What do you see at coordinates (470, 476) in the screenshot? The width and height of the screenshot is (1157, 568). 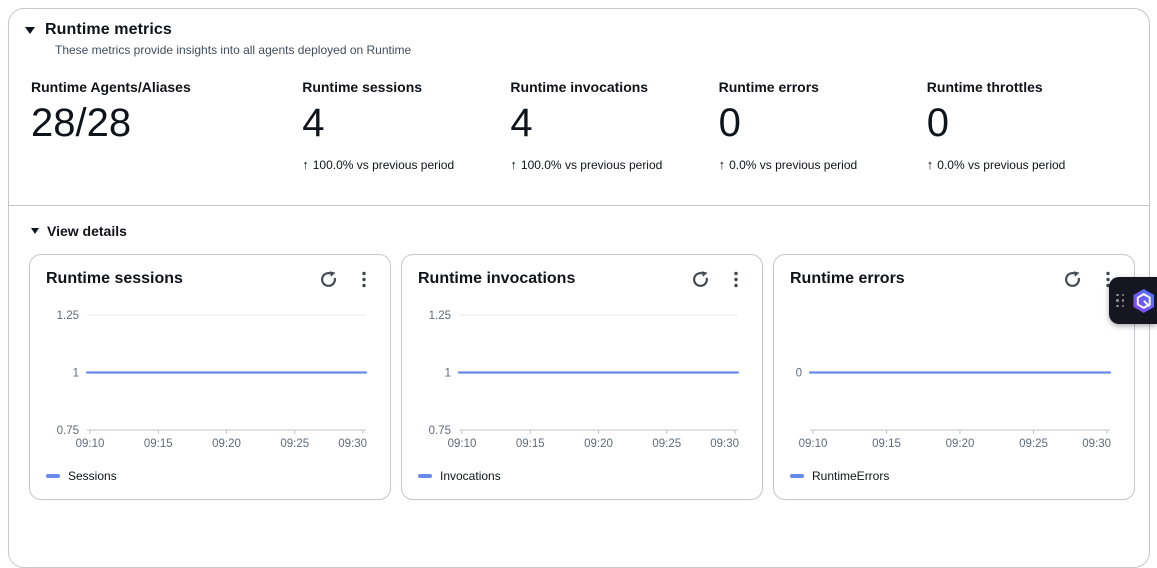 I see `legend-label: Invocations` at bounding box center [470, 476].